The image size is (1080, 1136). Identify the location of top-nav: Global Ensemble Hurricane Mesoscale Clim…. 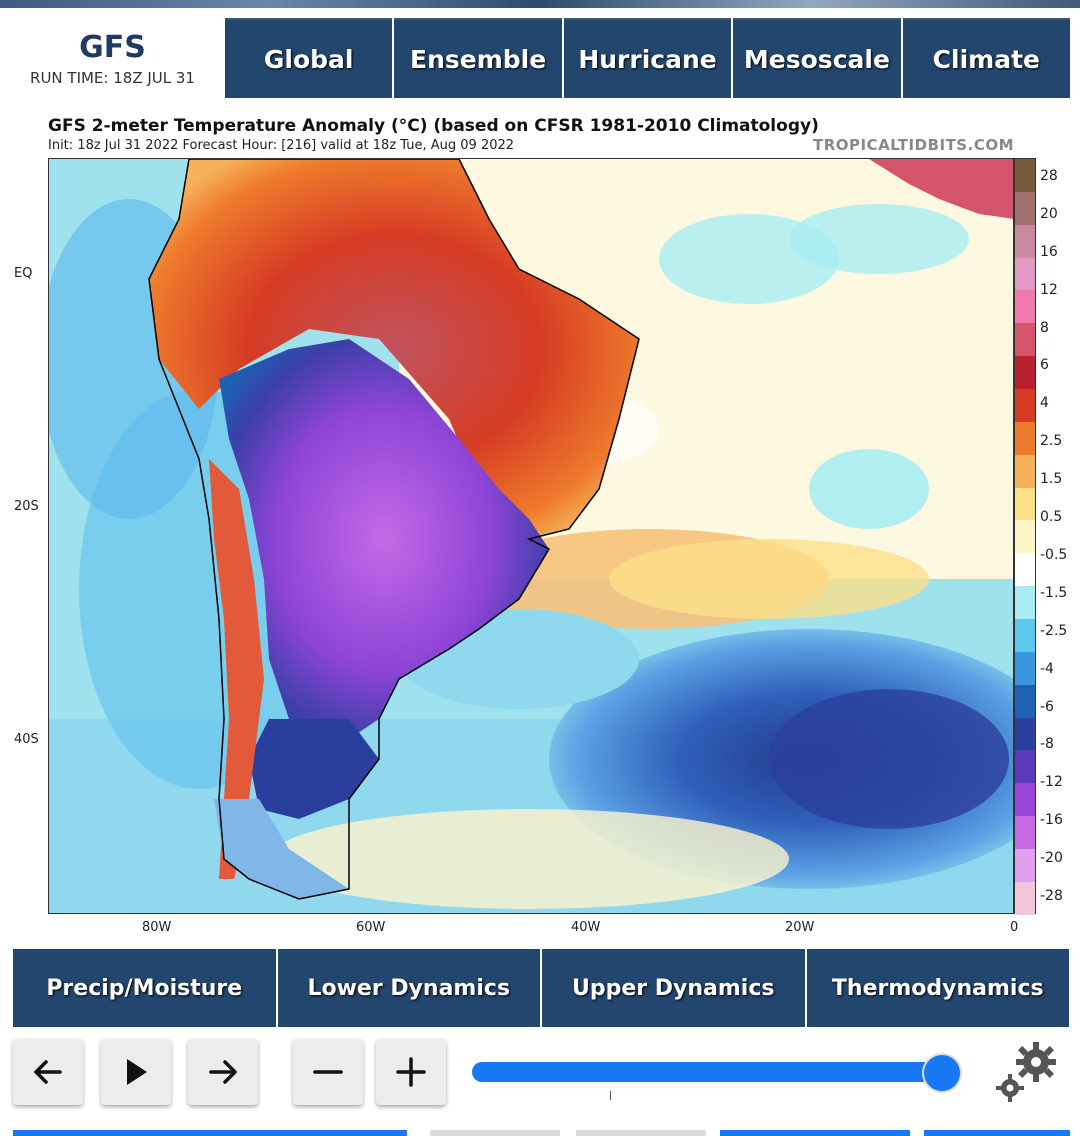
(648, 58).